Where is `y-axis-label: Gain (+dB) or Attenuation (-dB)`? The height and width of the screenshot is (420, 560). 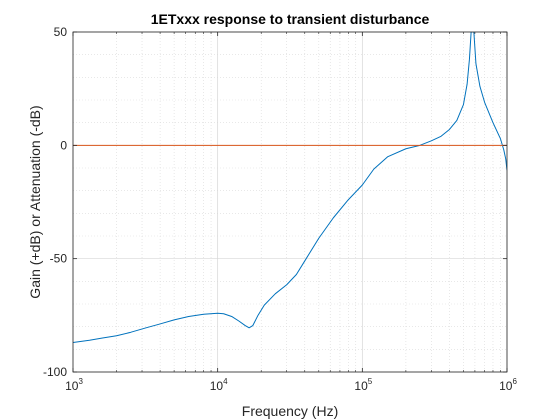 y-axis-label: Gain (+dB) or Attenuation (-dB) is located at coordinates (35, 201).